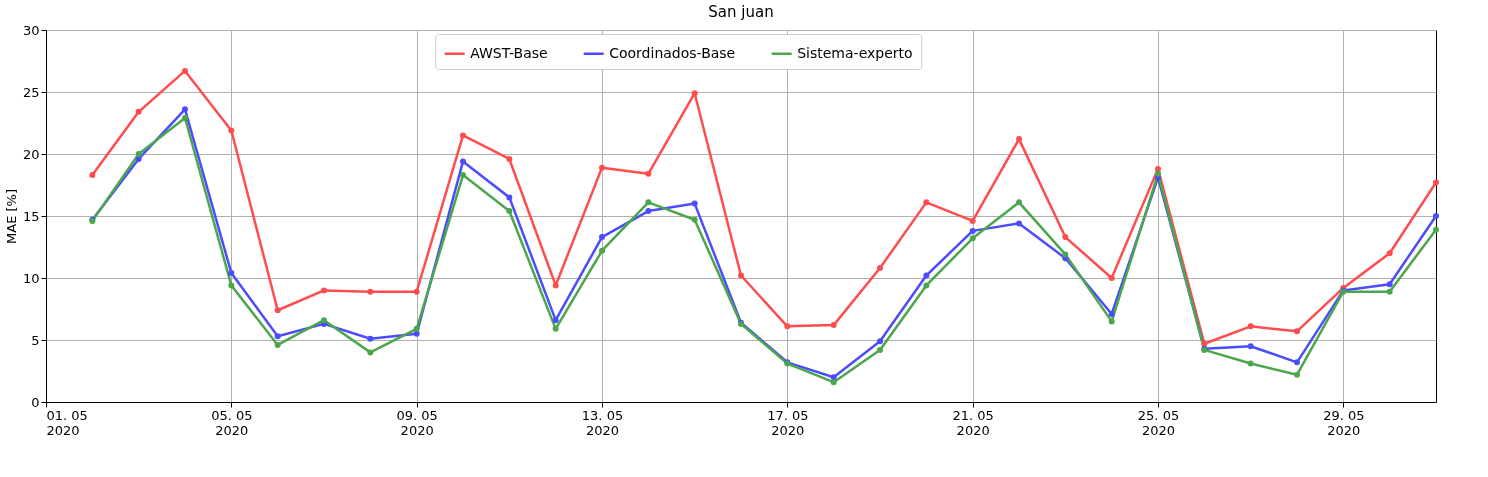 The image size is (1488, 477). What do you see at coordinates (602, 422) in the screenshot?
I see `x-tick-label: 13. 05 2020` at bounding box center [602, 422].